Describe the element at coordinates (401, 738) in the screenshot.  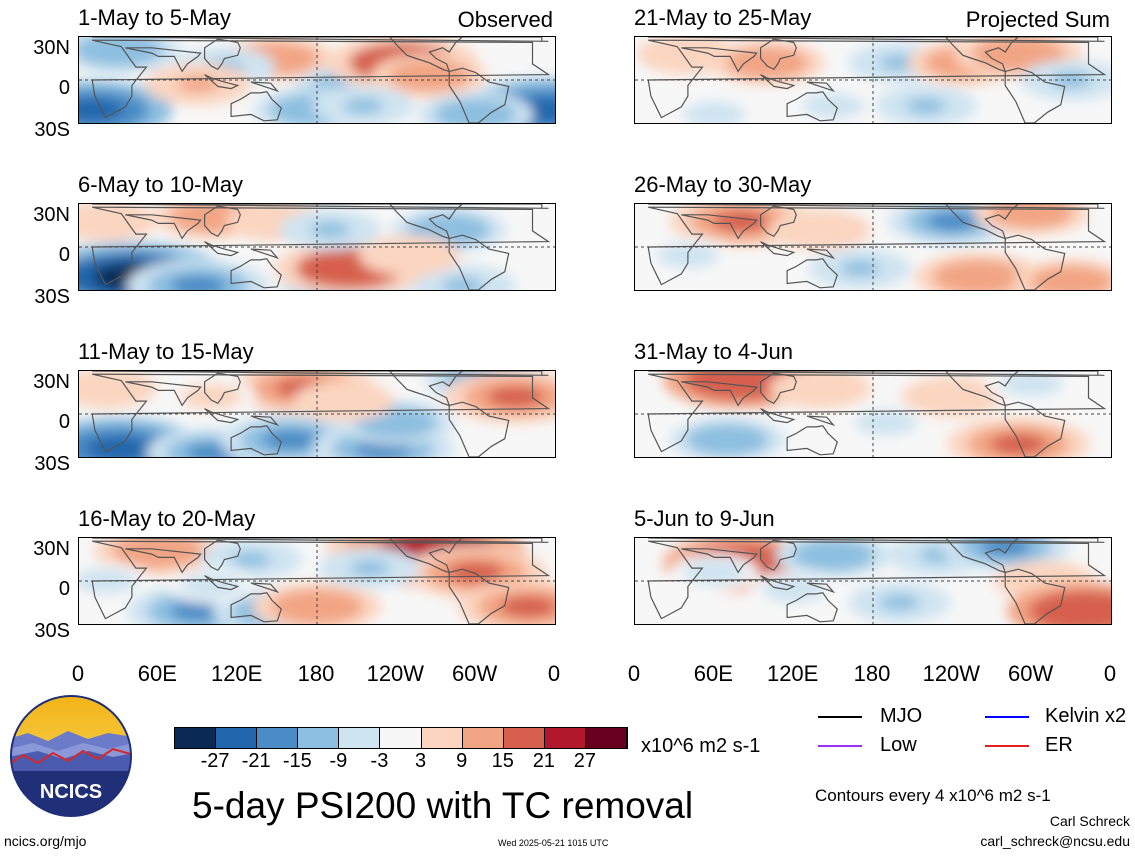
I see `colorbar` at that location.